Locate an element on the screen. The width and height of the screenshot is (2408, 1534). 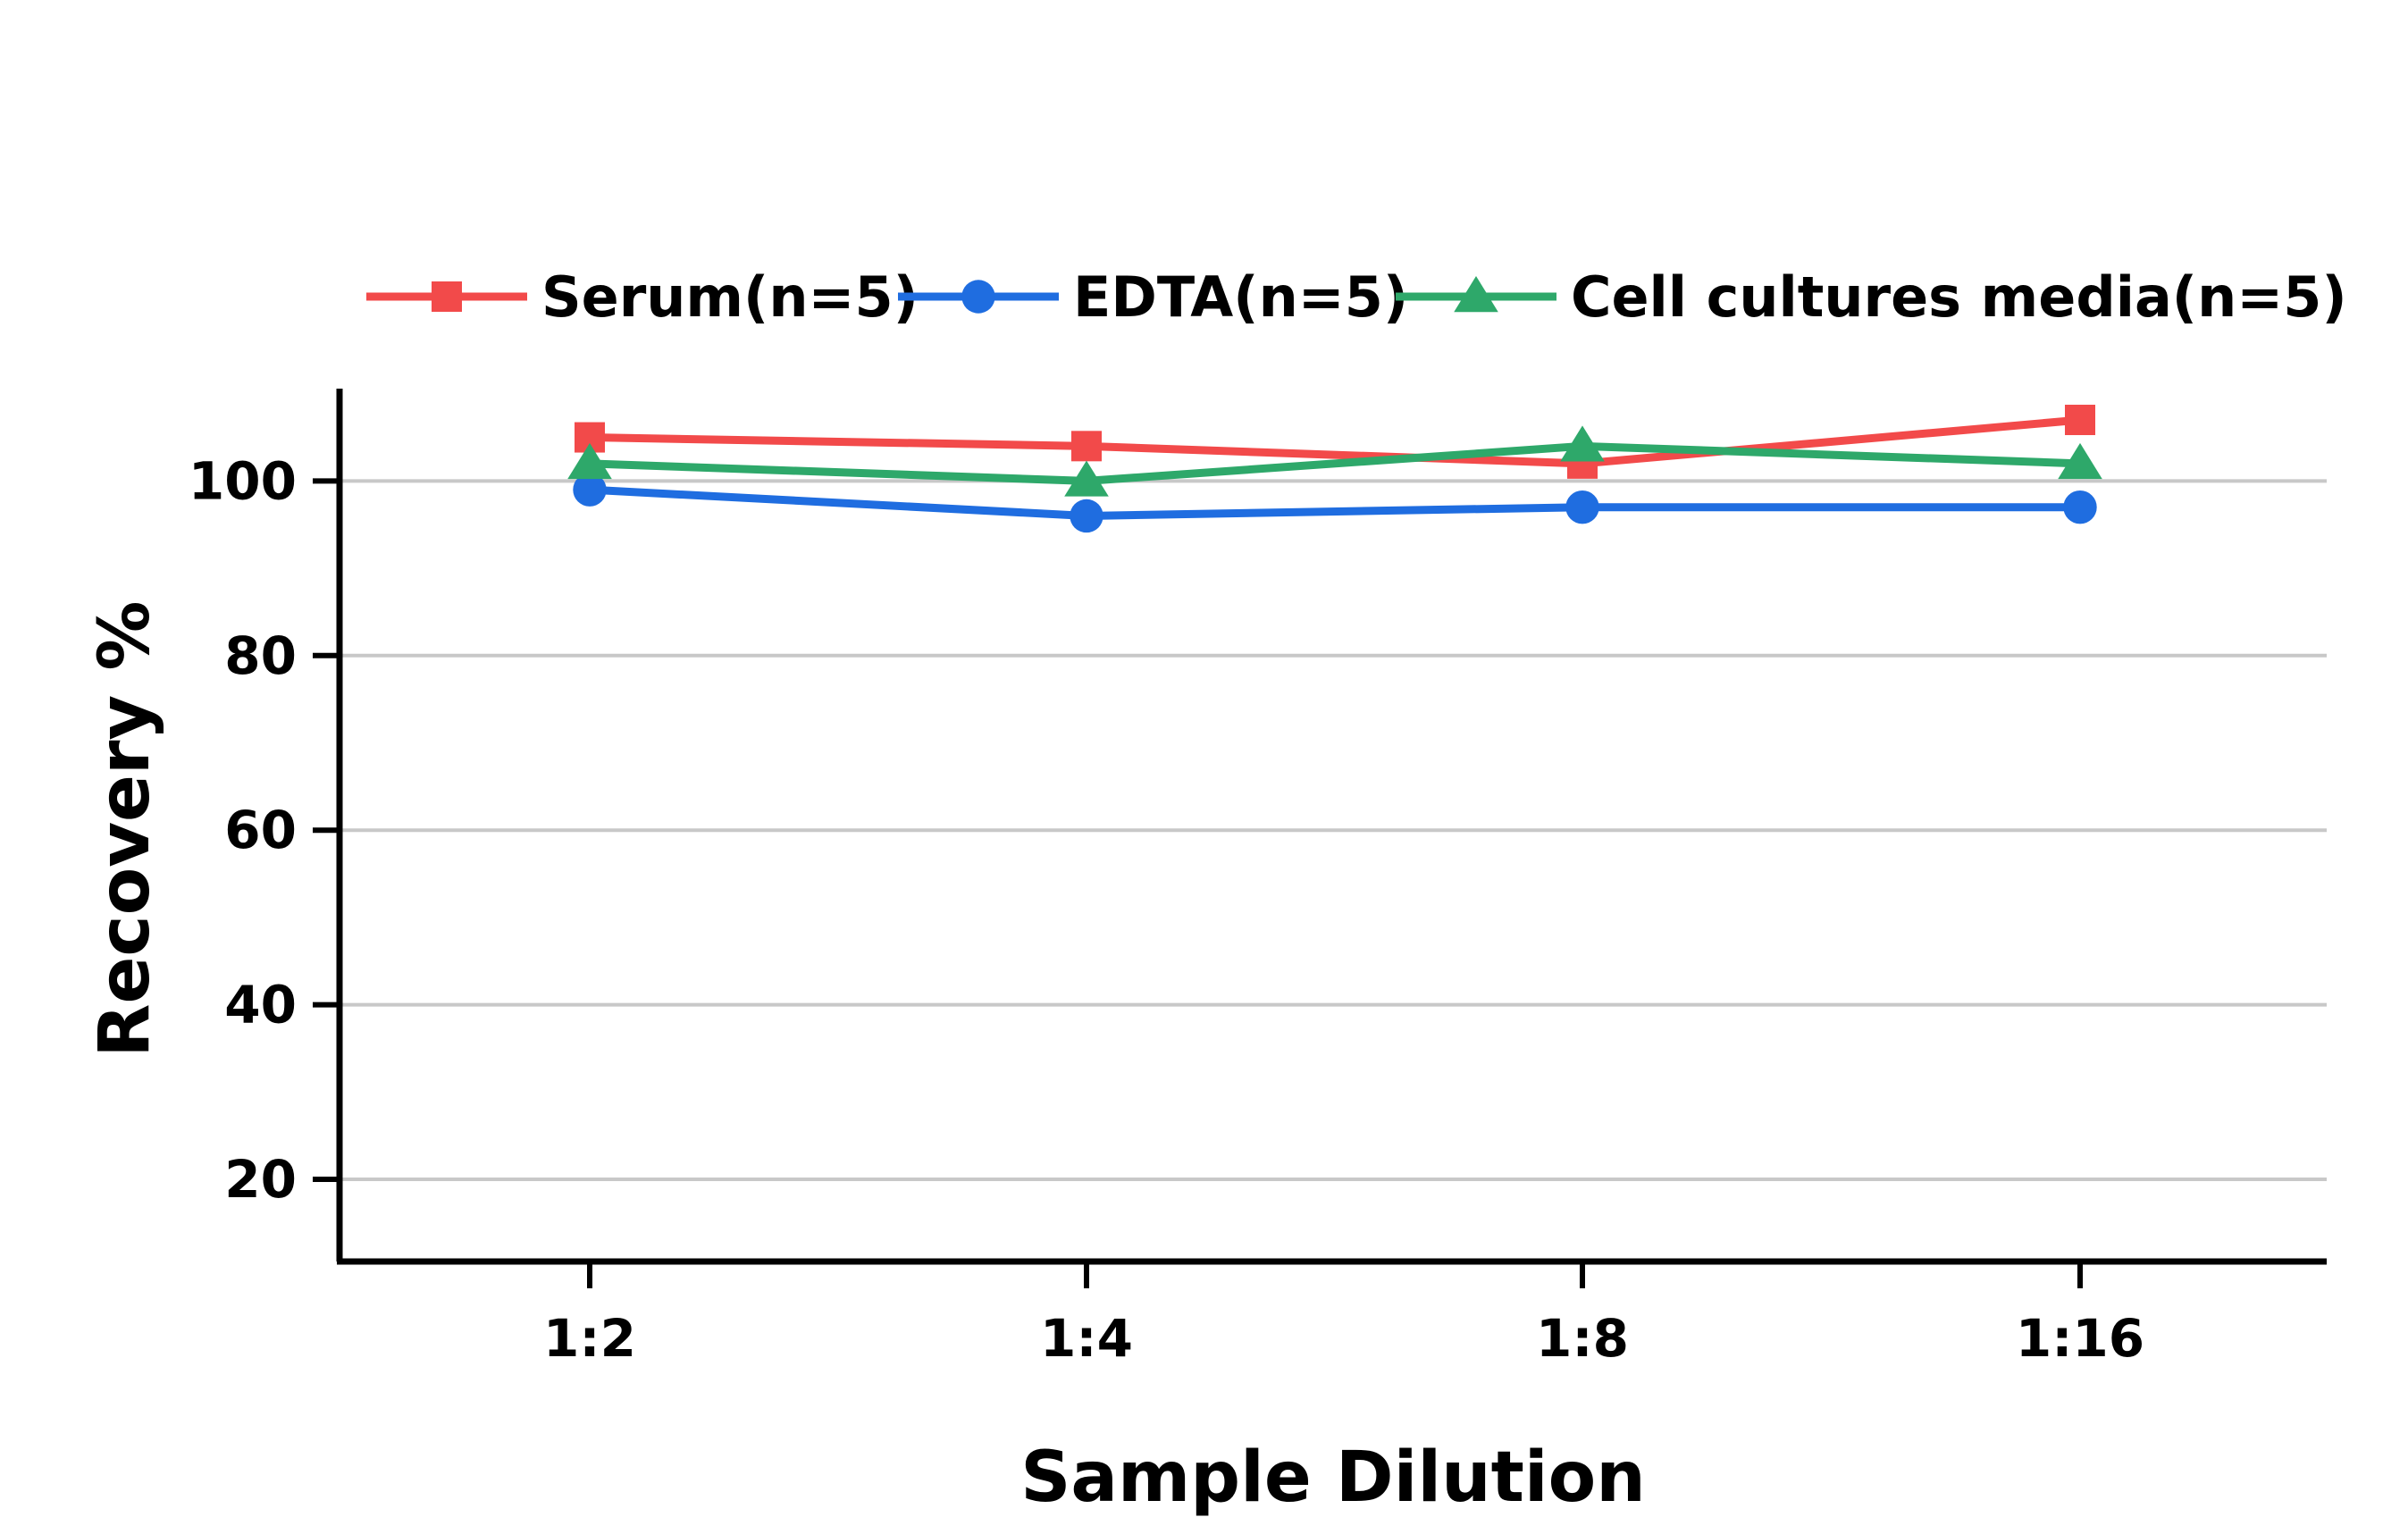
series-square is located at coordinates (1335, 442).